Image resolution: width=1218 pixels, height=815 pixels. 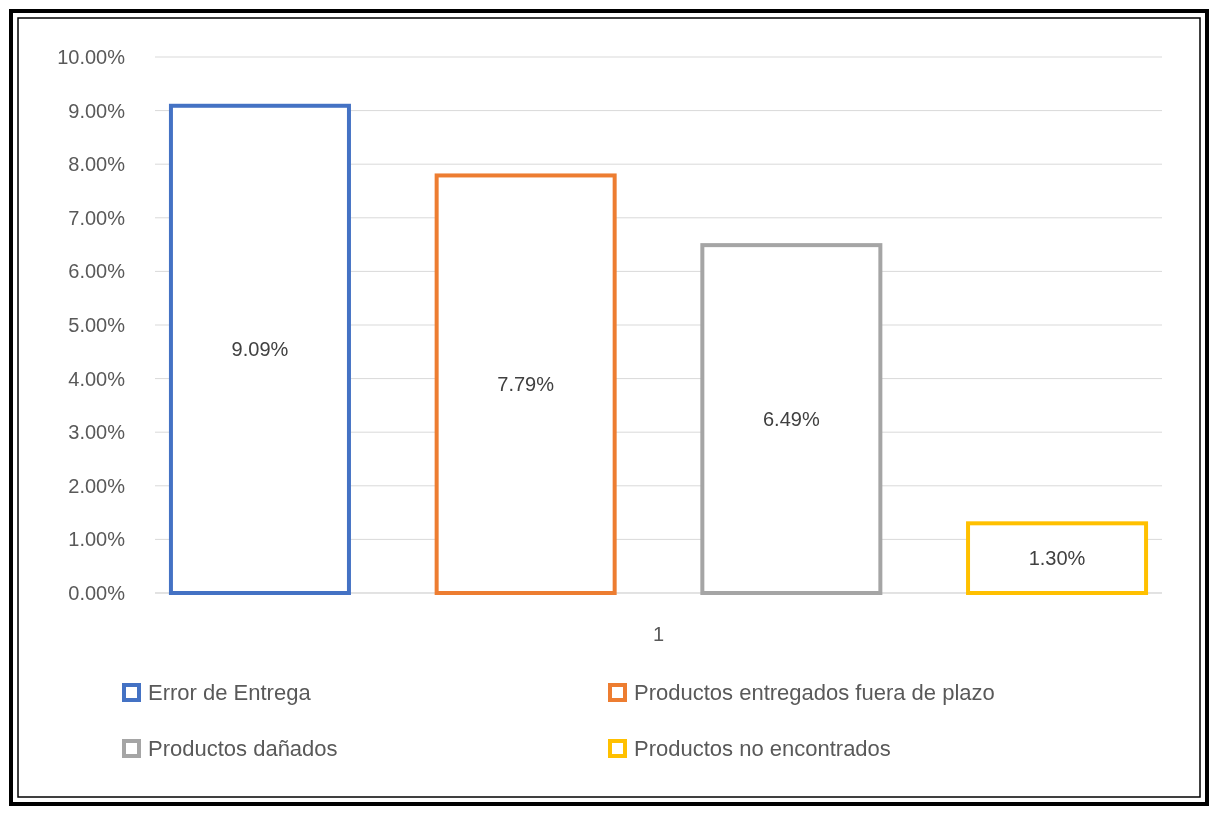 I want to click on legend-label: Productos no encontrados, so click(x=762, y=748).